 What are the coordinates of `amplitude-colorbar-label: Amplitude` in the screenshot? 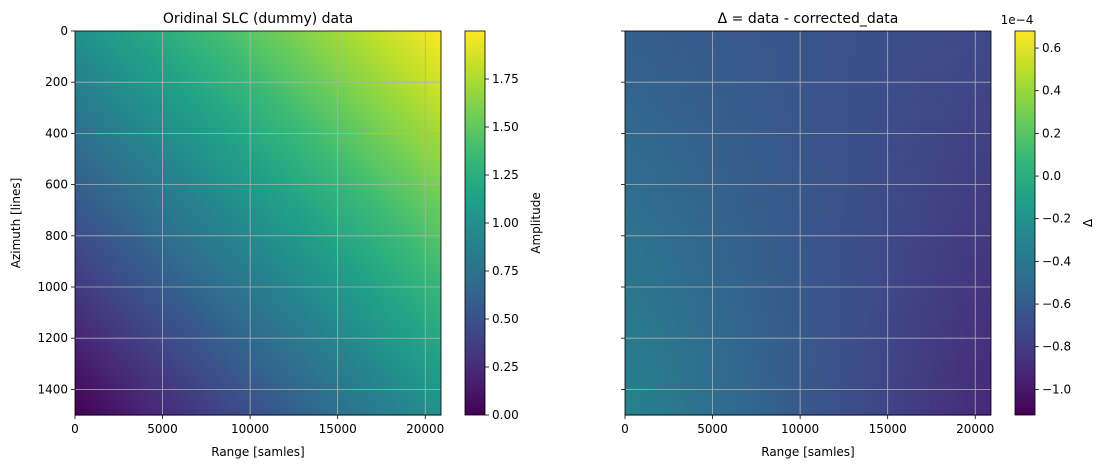 It's located at (536, 223).